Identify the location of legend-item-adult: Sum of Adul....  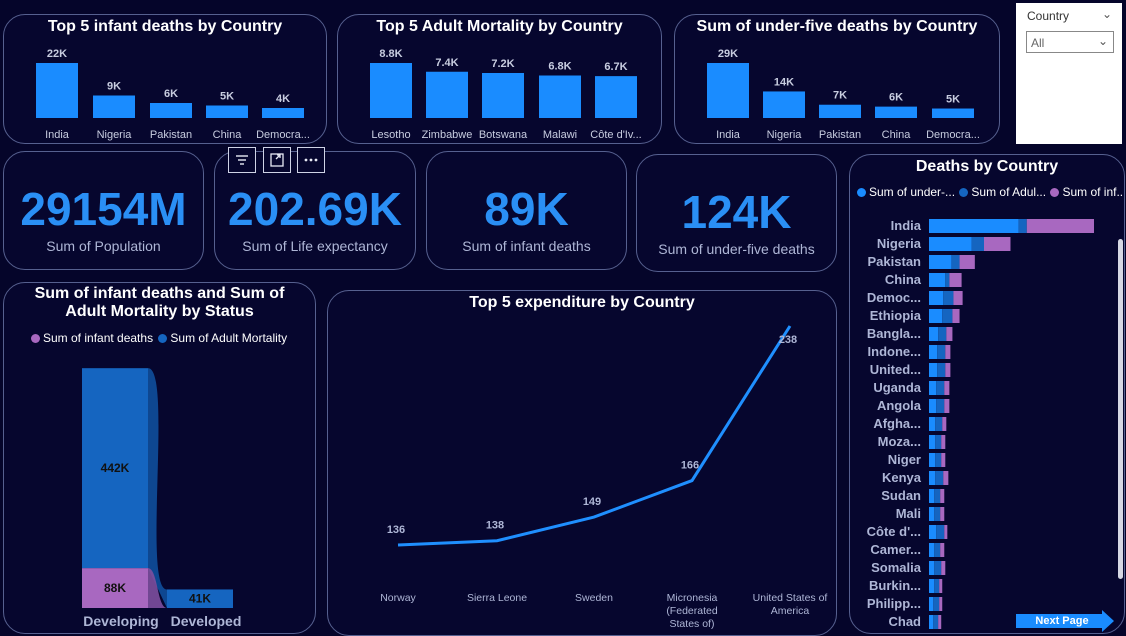
(1002, 192).